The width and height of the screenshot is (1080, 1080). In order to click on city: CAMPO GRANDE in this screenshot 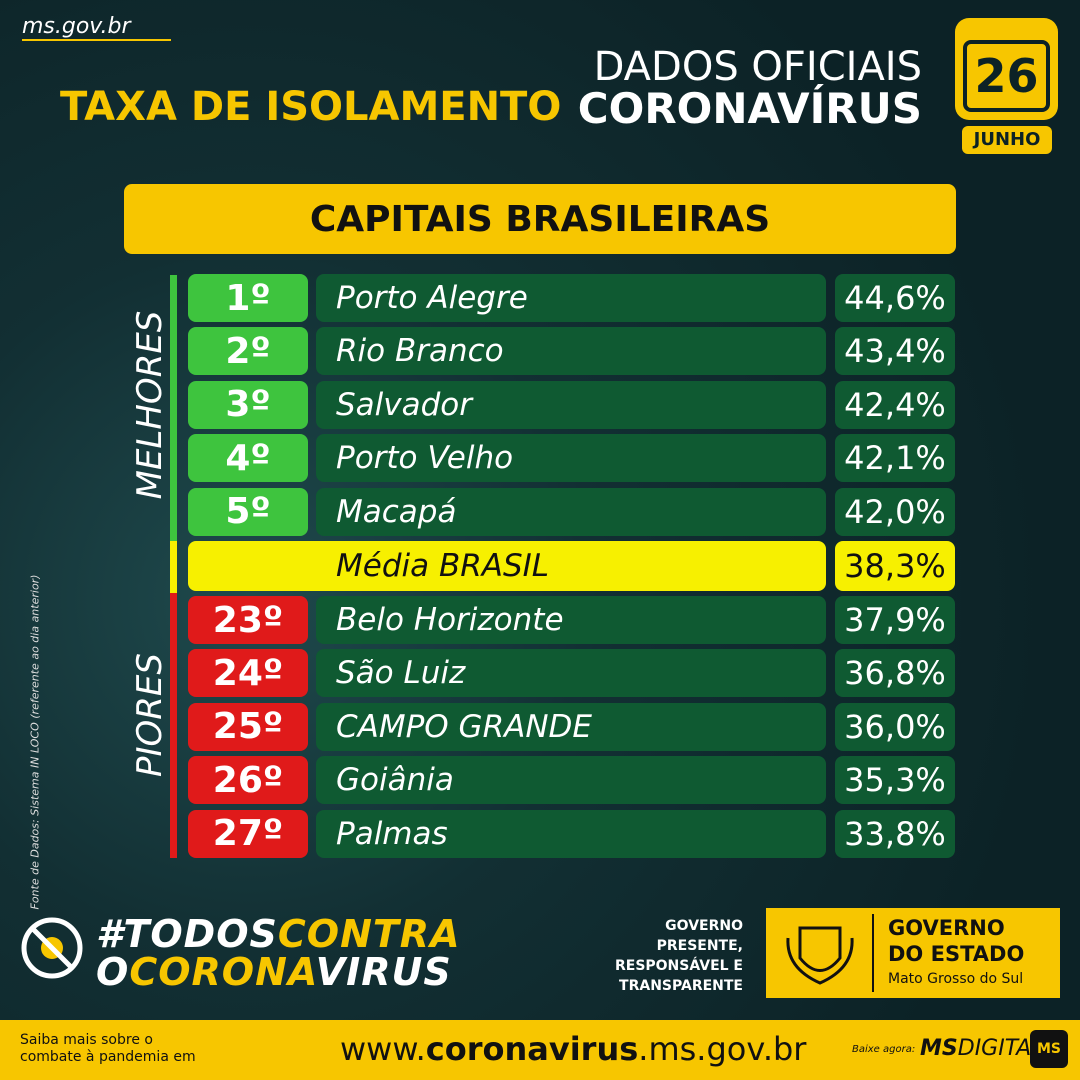, I will do `click(571, 726)`.